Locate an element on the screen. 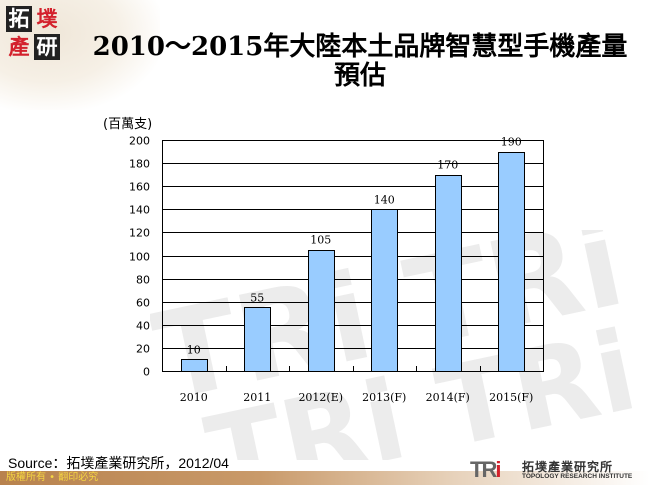  chart-title: 2010～2015年大陸本土品牌智慧型手機產量 預估 is located at coordinates (360, 62).